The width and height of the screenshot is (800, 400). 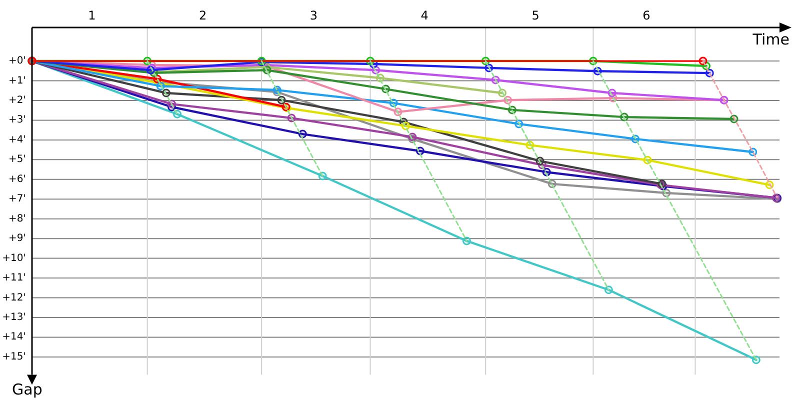 I want to click on y-tick-label: +0', so click(x=17, y=61).